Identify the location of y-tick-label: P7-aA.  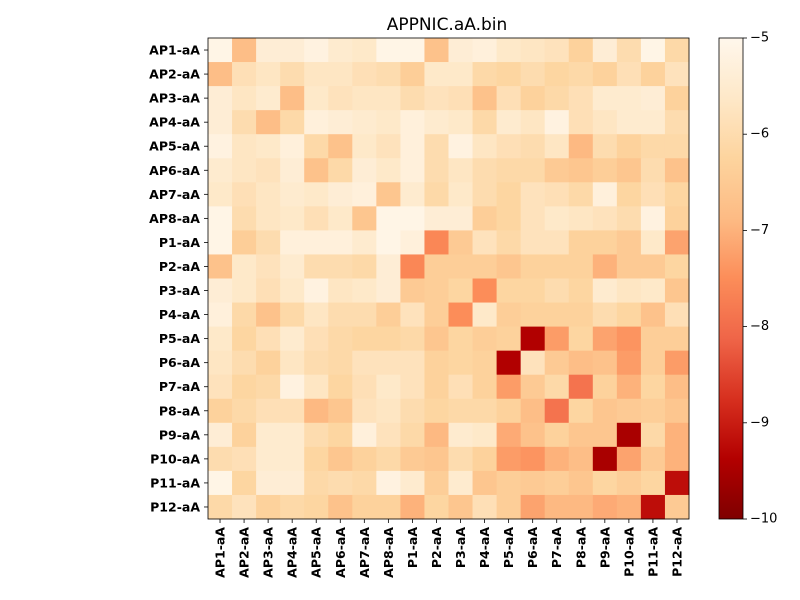
(179, 386).